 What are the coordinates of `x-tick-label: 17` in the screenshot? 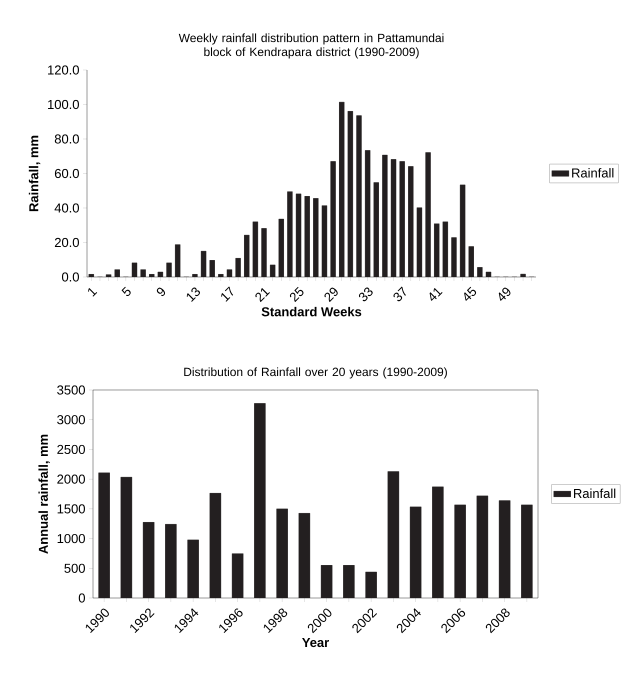 It's located at (227, 294).